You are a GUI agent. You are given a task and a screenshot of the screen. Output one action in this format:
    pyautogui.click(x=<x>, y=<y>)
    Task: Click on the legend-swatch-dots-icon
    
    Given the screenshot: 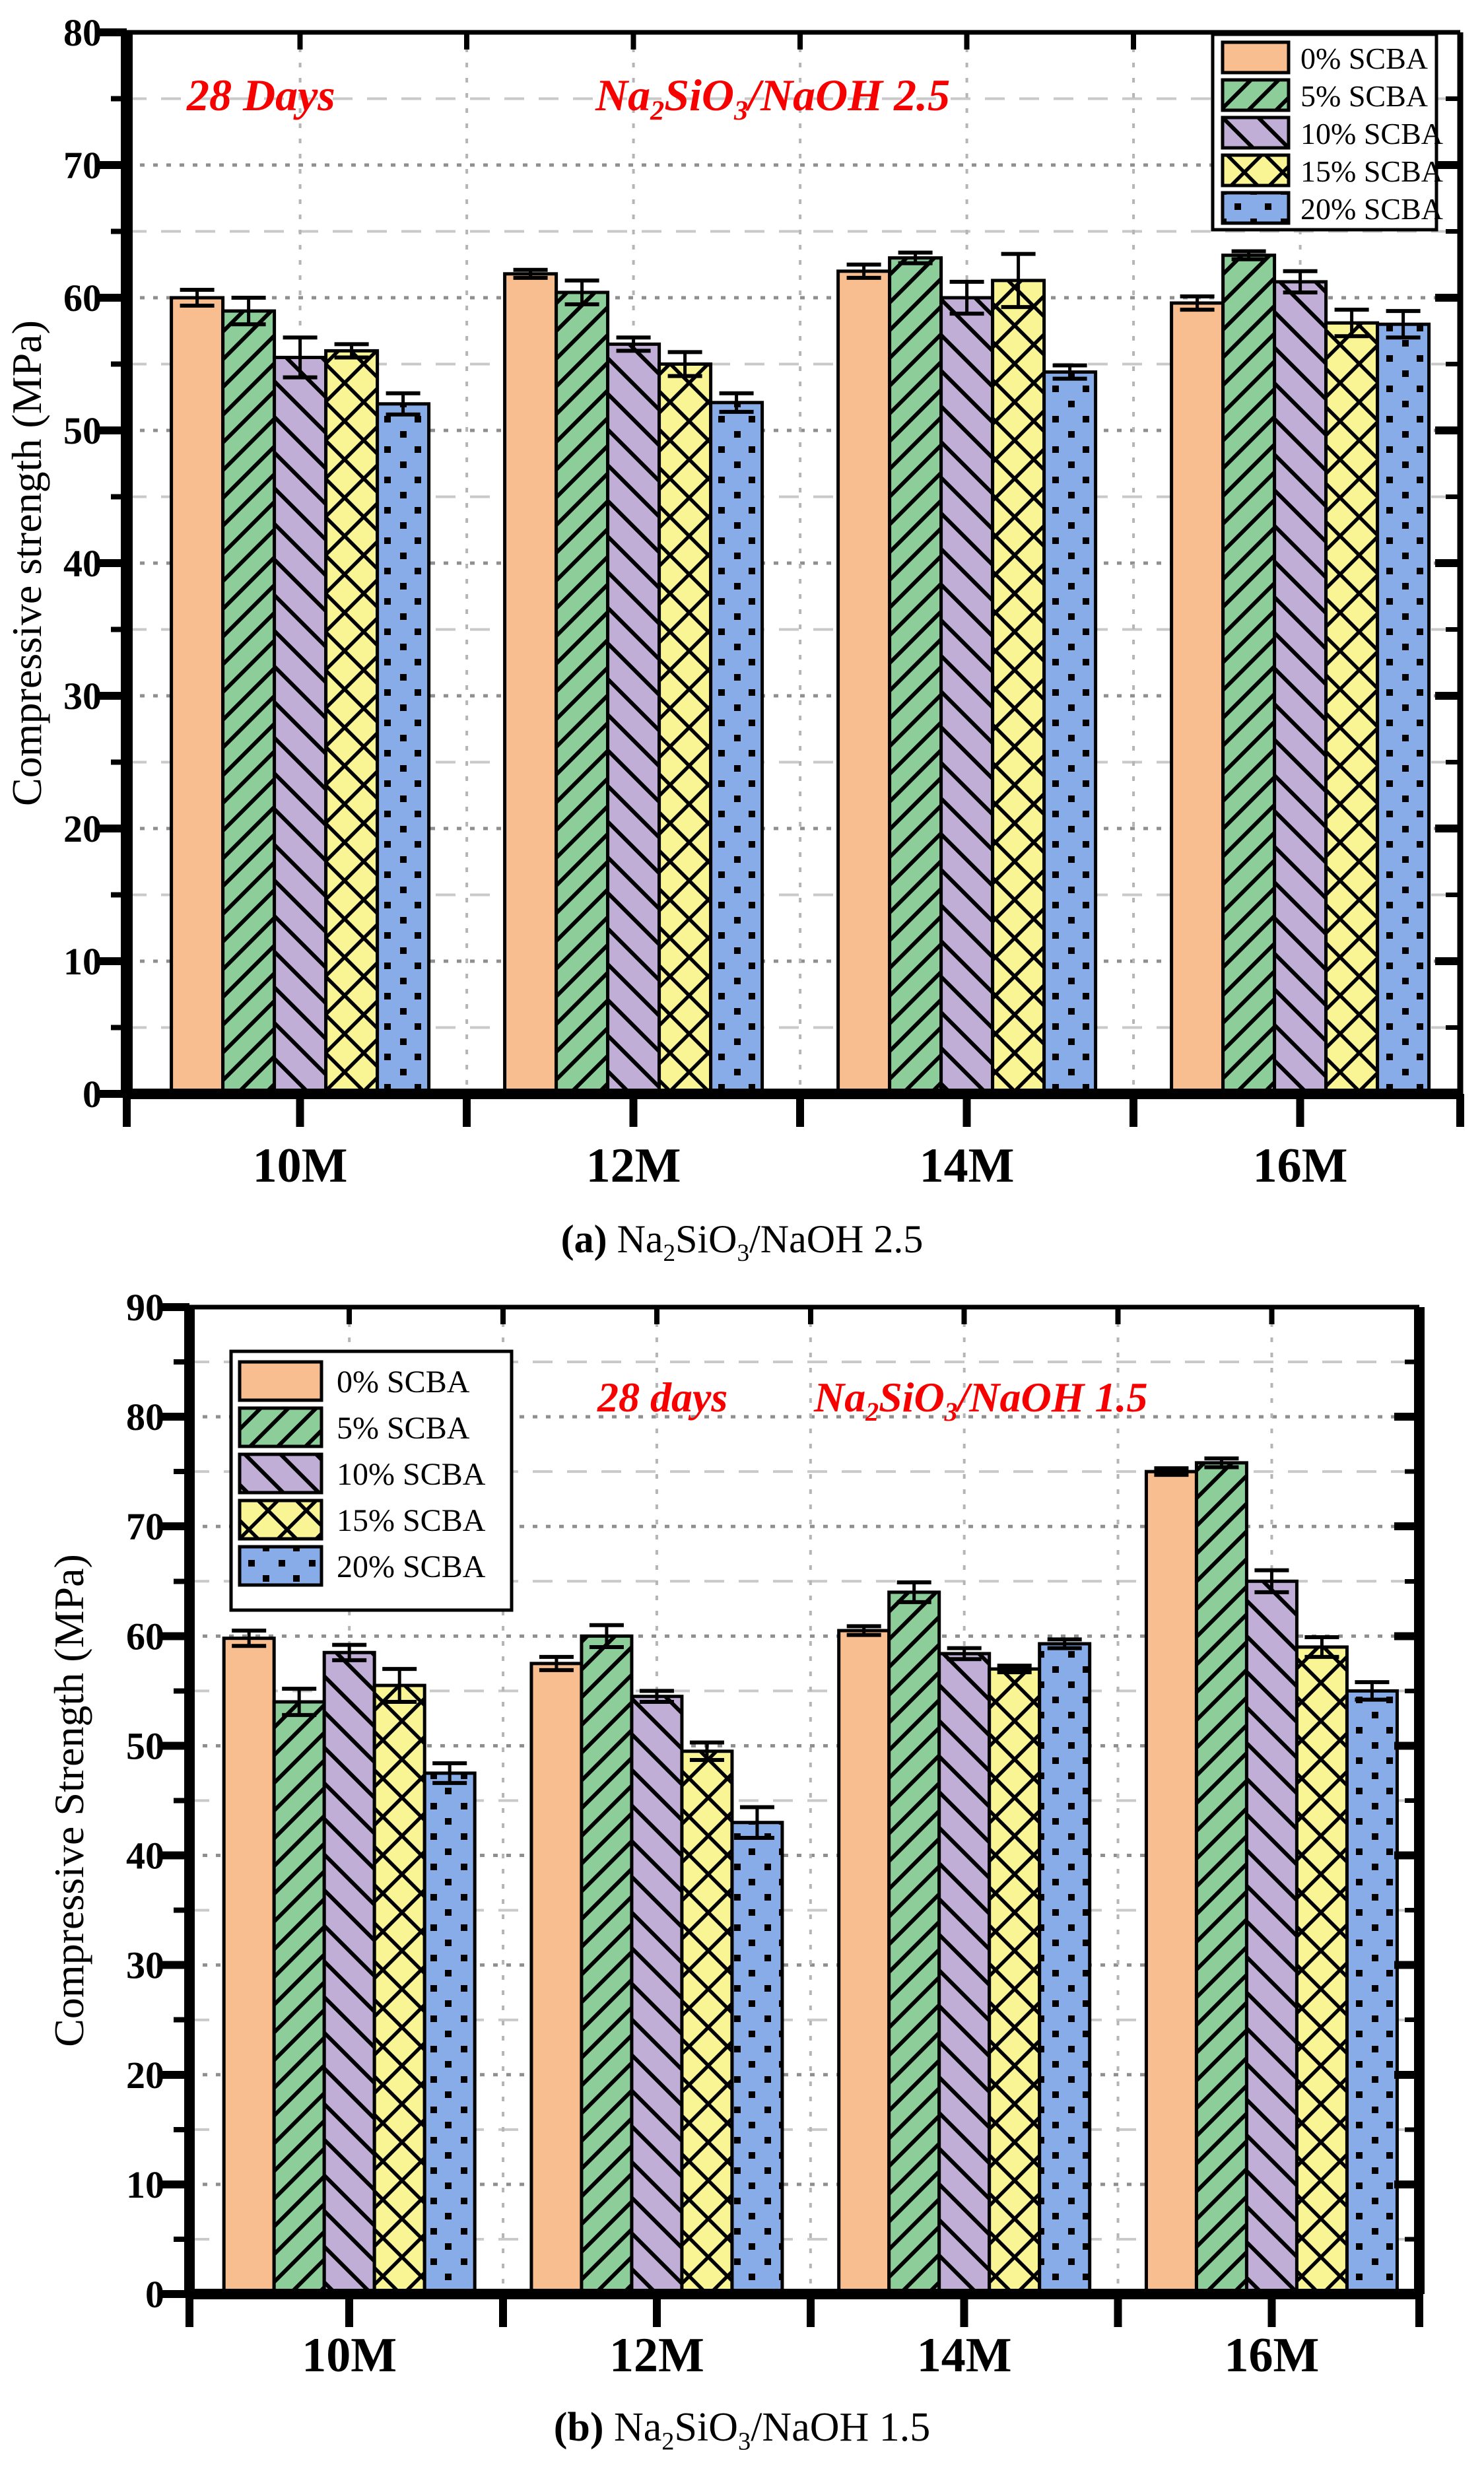 What is the action you would take?
    pyautogui.click(x=280, y=1566)
    